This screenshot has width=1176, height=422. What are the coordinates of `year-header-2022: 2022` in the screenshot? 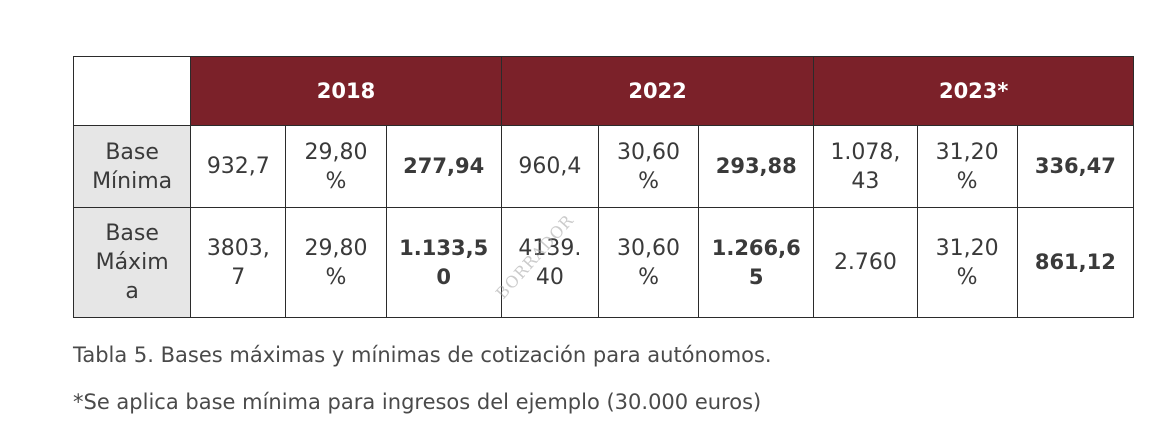 It's located at (657, 91).